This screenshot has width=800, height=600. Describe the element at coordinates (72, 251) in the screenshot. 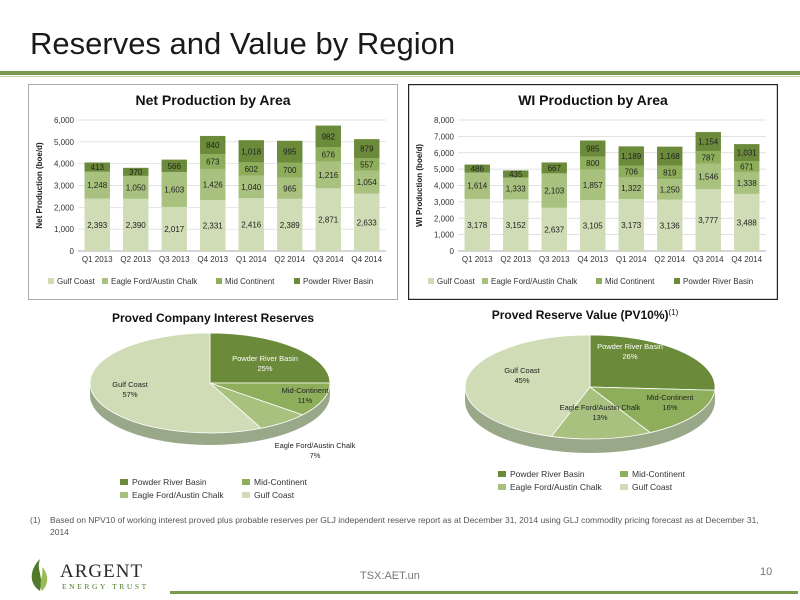

I see `y-tick-label: 0` at that location.